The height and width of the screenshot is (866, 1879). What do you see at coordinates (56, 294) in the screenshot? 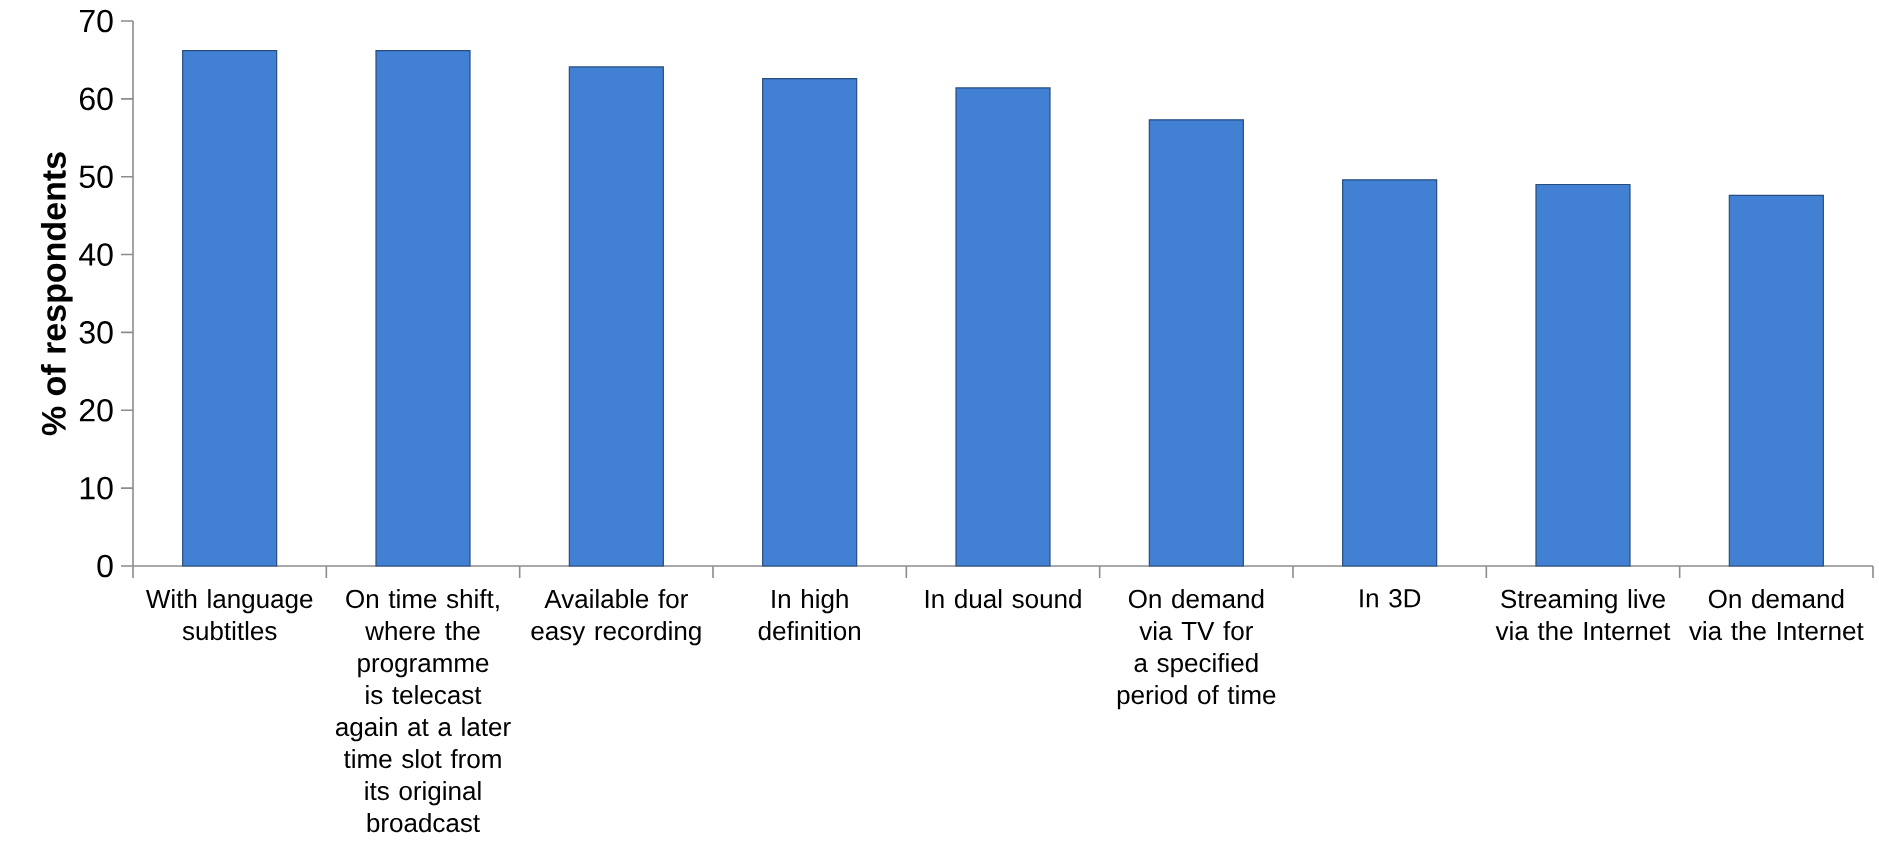
I see `y-axis-title: % of respondents` at bounding box center [56, 294].